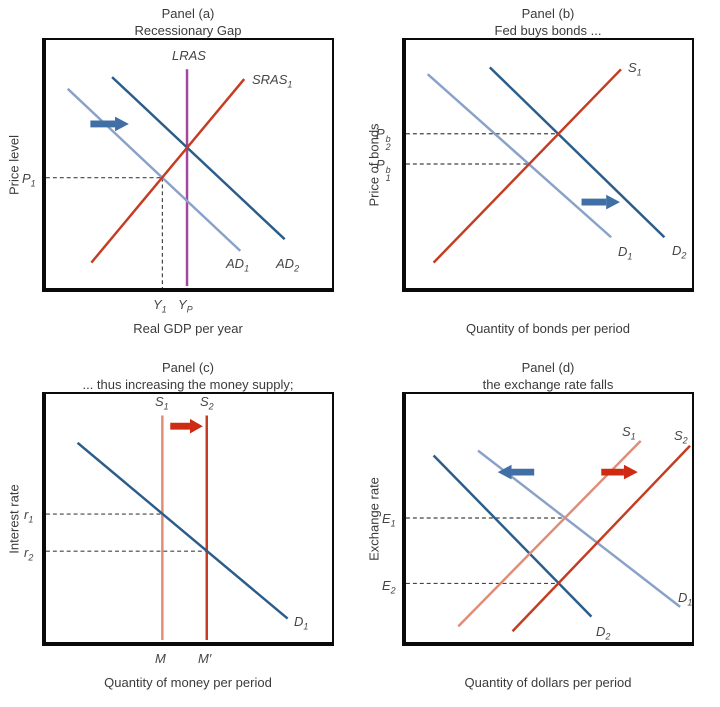 Image resolution: width=720 pixels, height=707 pixels. What do you see at coordinates (626, 431) in the screenshot?
I see `dollar-s1-label-main: S` at bounding box center [626, 431].